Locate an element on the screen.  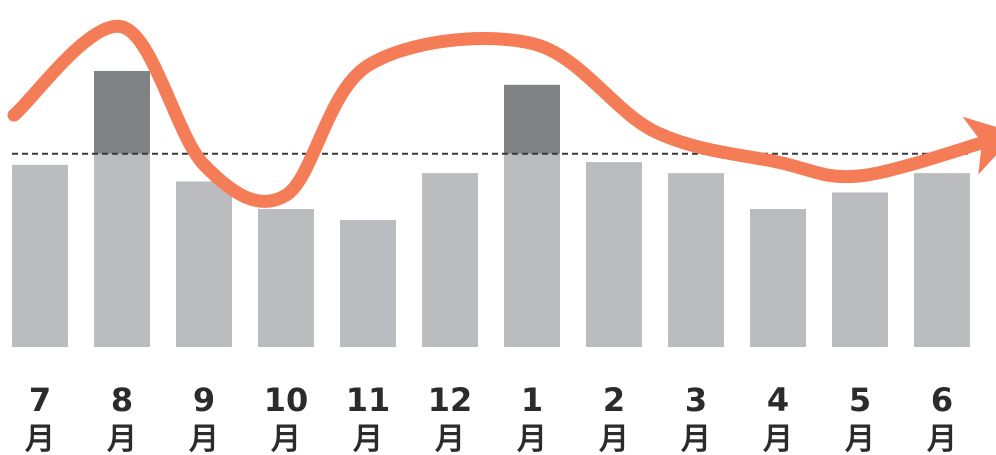
x-tick-number: 12 is located at coordinates (450, 400).